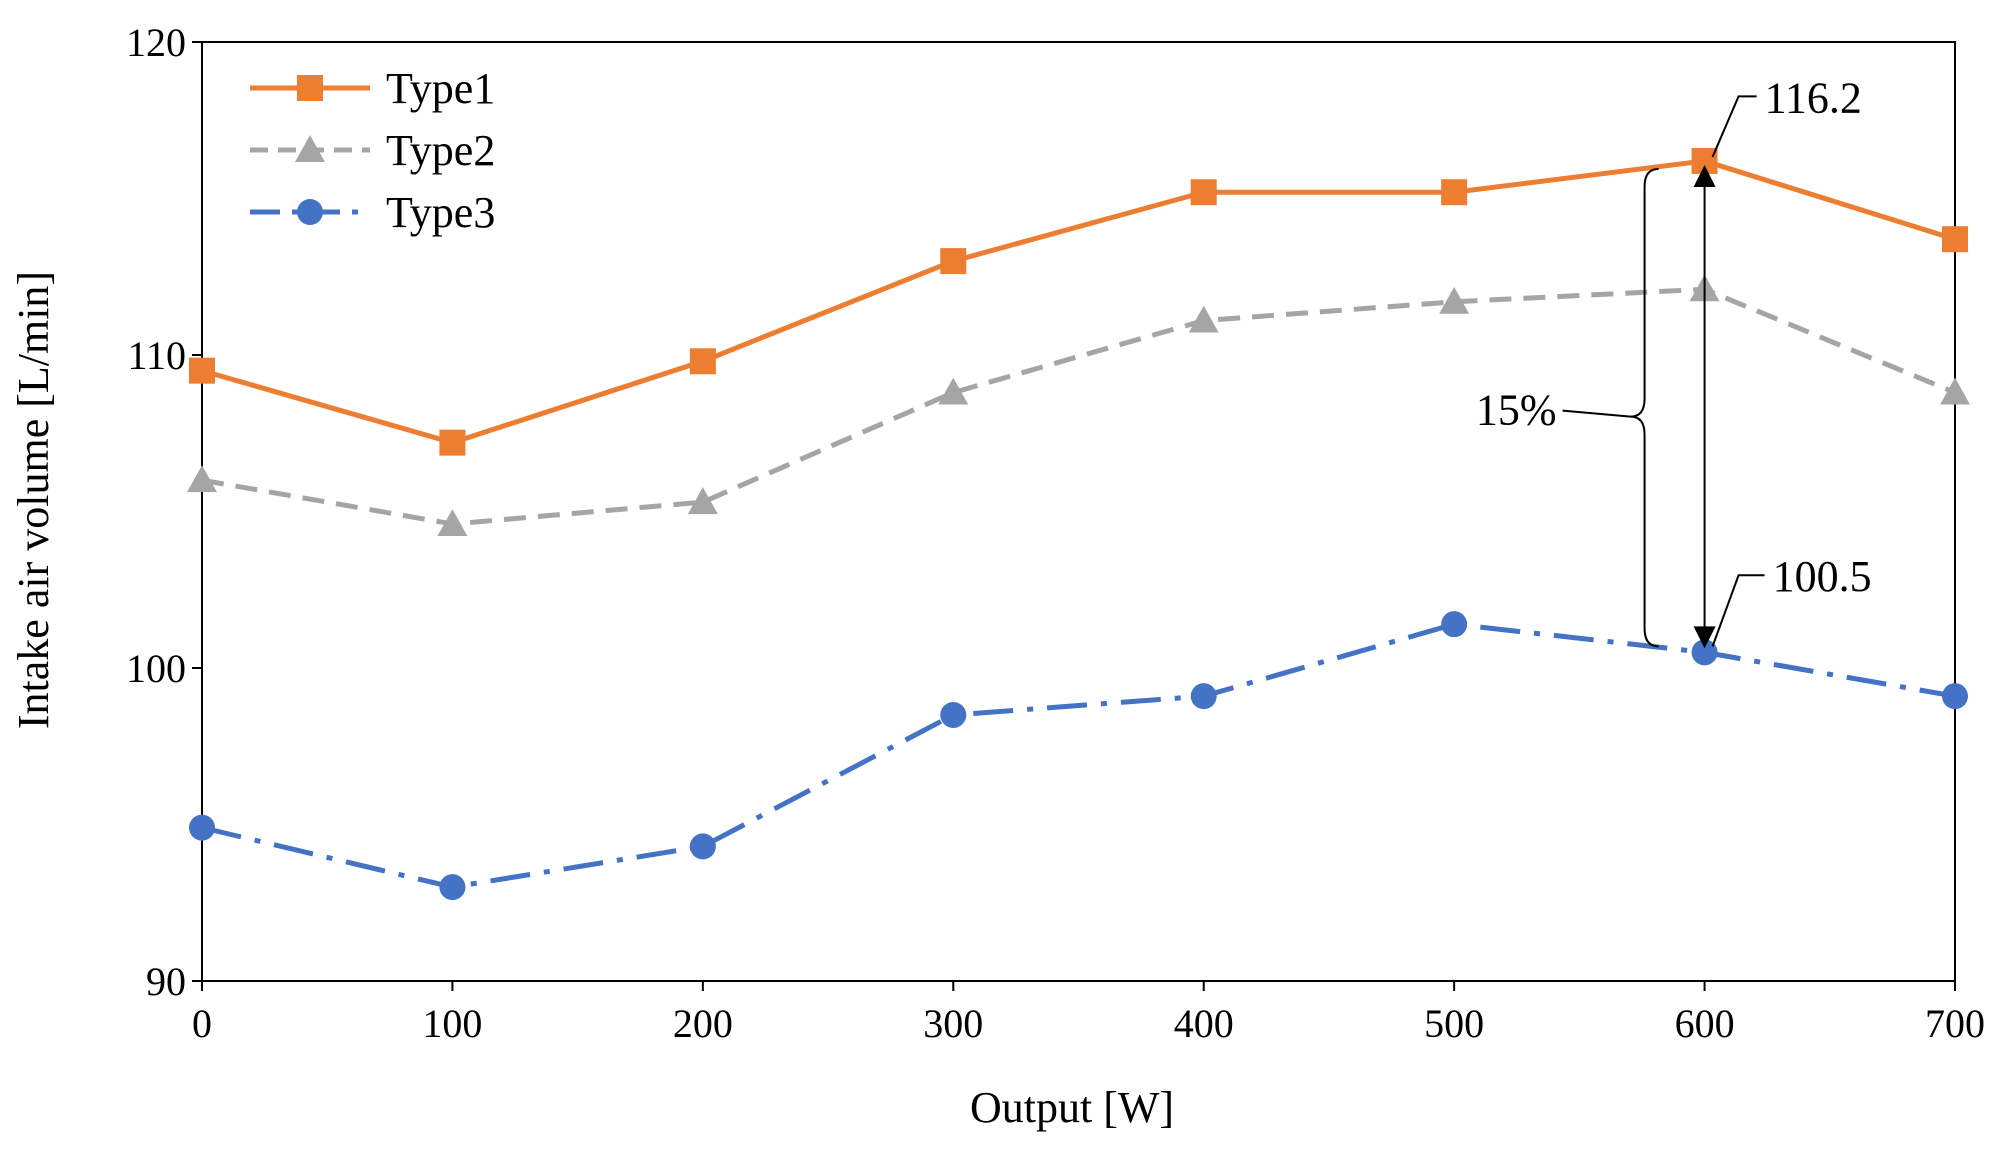 This screenshot has height=1152, width=2002. What do you see at coordinates (1704, 175) in the screenshot?
I see `arrowhead-up-icon` at bounding box center [1704, 175].